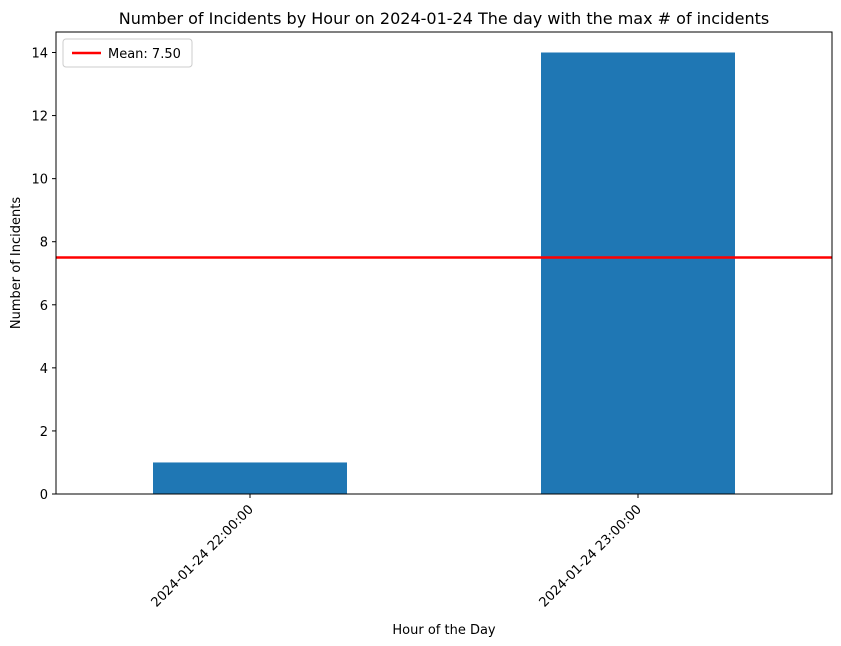  I want to click on legend-mean-label: Mean: 7.50, so click(144, 54).